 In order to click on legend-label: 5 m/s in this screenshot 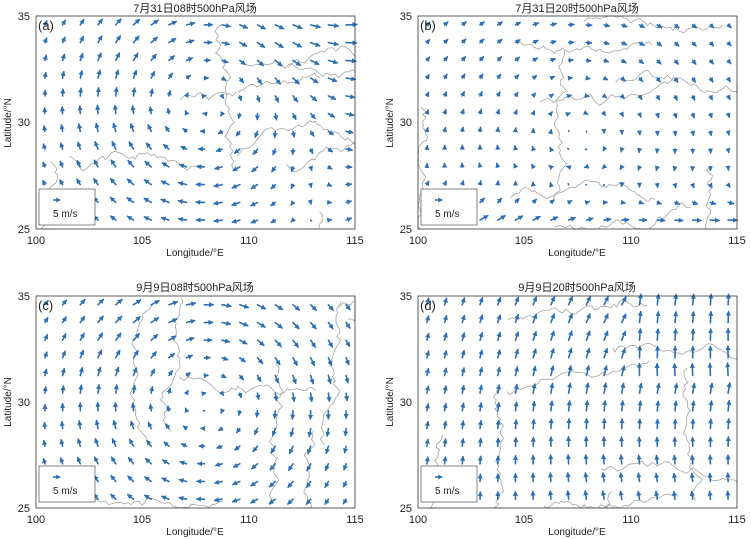, I will do `click(447, 214)`.